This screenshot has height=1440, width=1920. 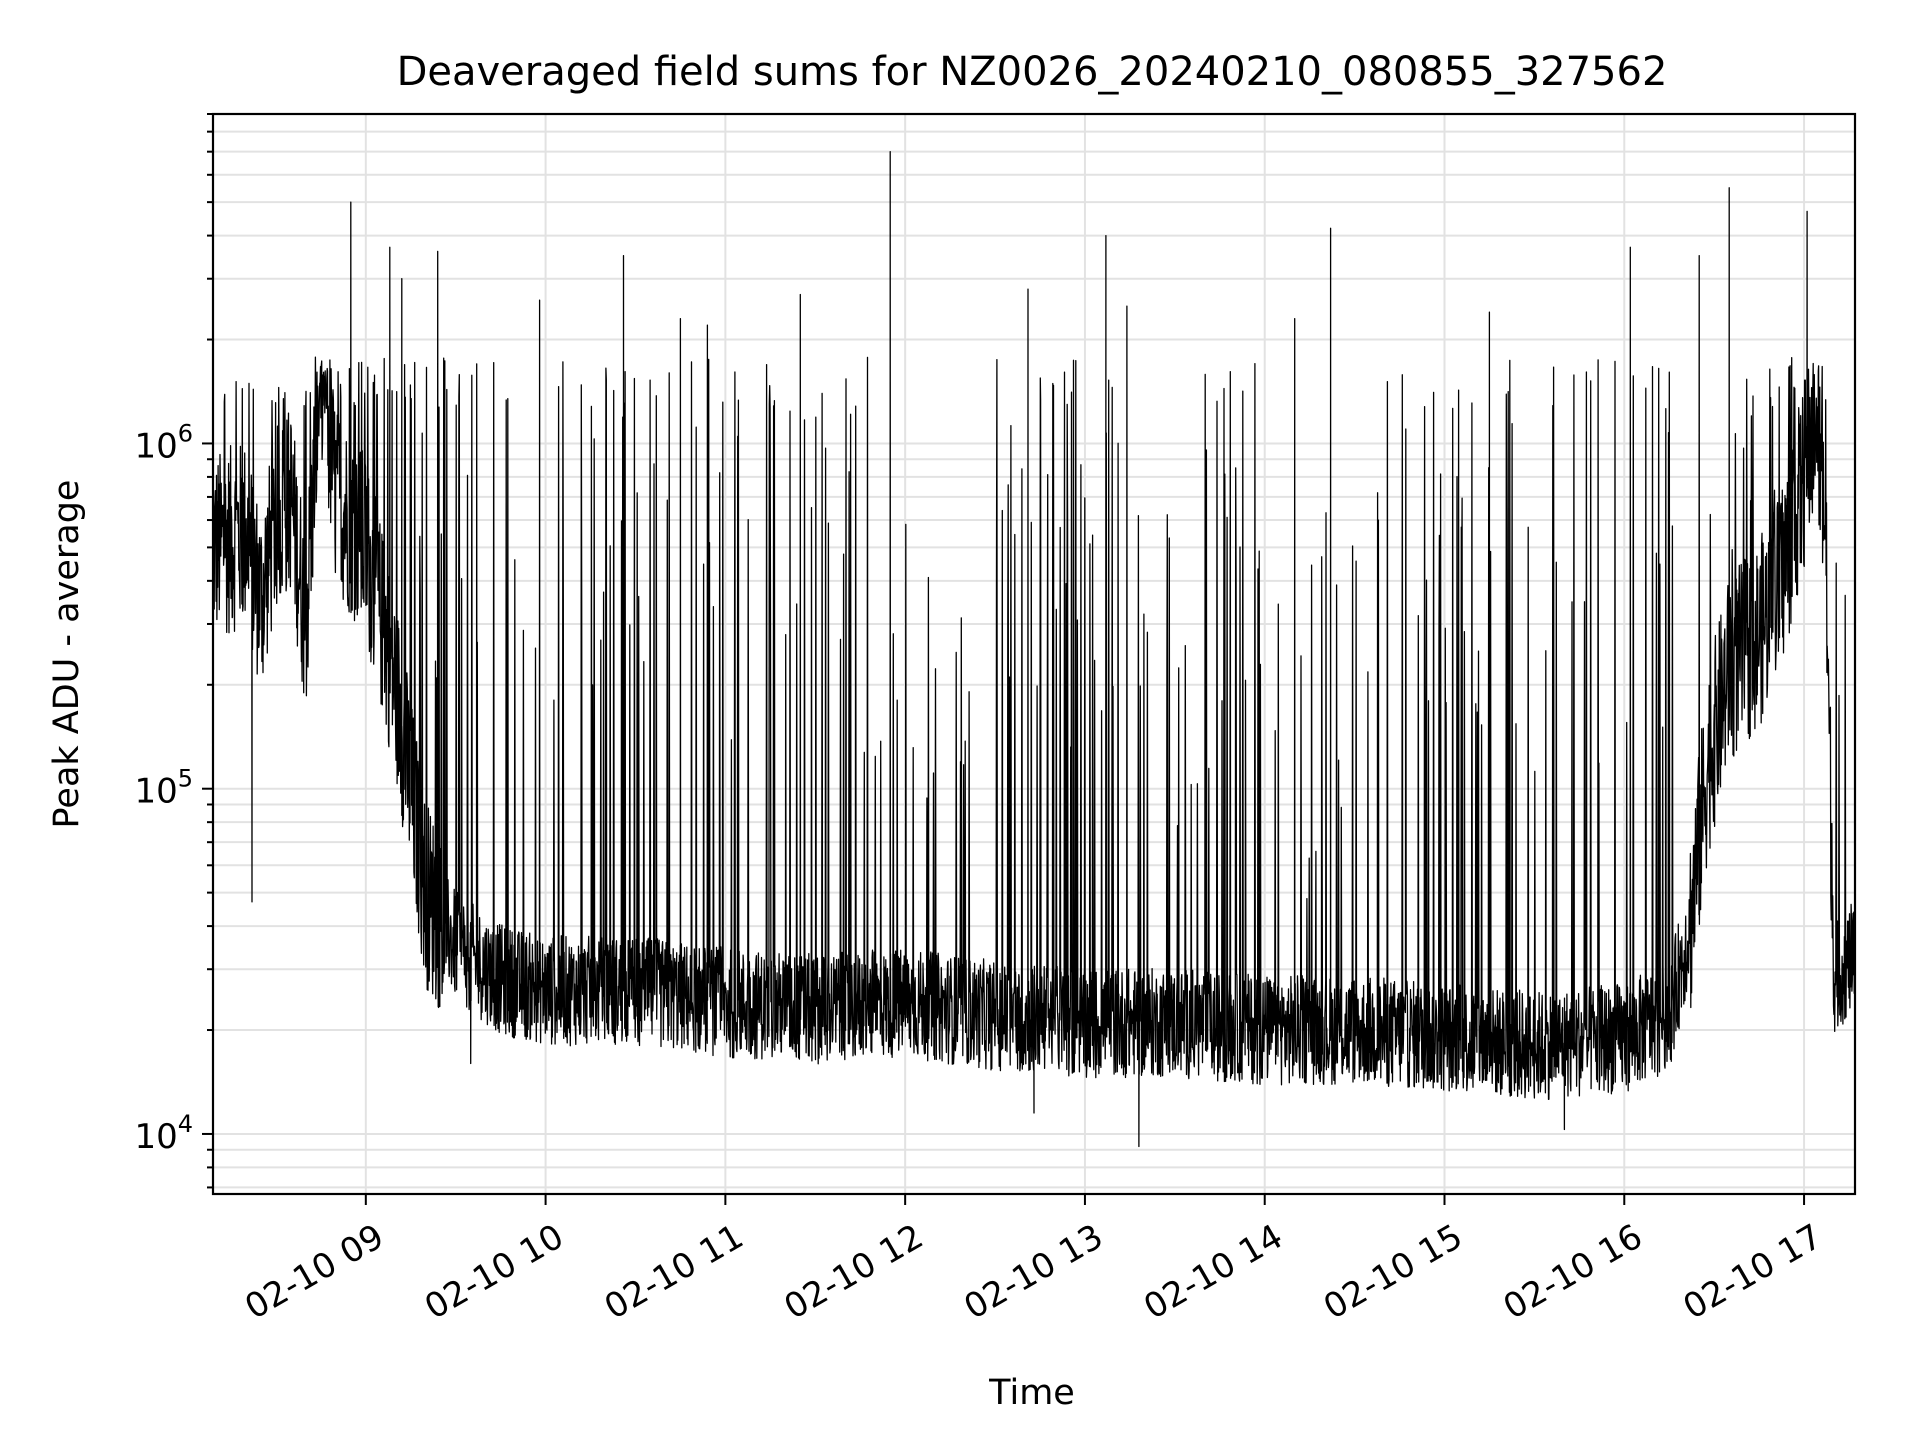 What do you see at coordinates (163, 442) in the screenshot?
I see `y-tick-label: 10⁶` at bounding box center [163, 442].